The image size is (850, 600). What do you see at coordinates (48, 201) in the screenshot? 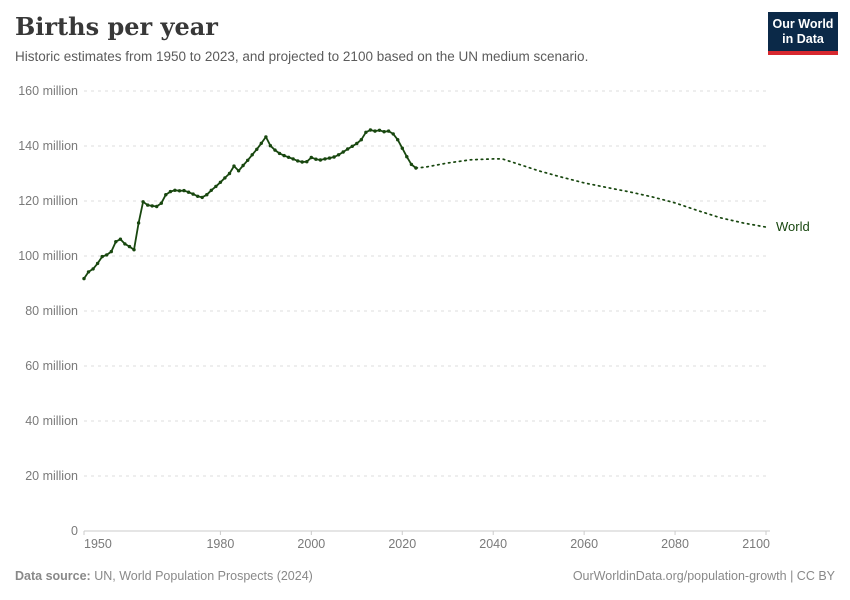
I see `y-axis-tick-label: 120 million` at bounding box center [48, 201].